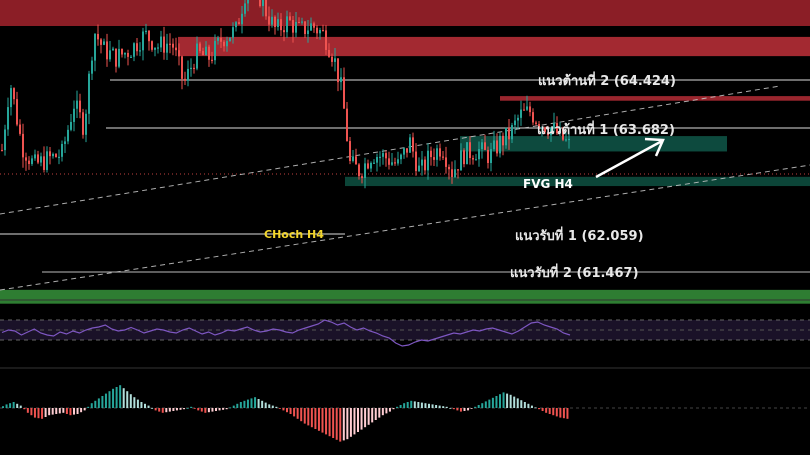  What do you see at coordinates (629, 159) in the screenshot?
I see `projection-arrow-line` at bounding box center [629, 159].